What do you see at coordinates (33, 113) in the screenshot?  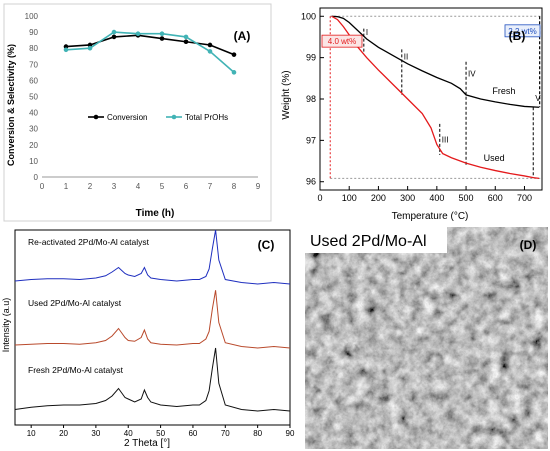 I see `y-tick-label: 40` at bounding box center [33, 113].